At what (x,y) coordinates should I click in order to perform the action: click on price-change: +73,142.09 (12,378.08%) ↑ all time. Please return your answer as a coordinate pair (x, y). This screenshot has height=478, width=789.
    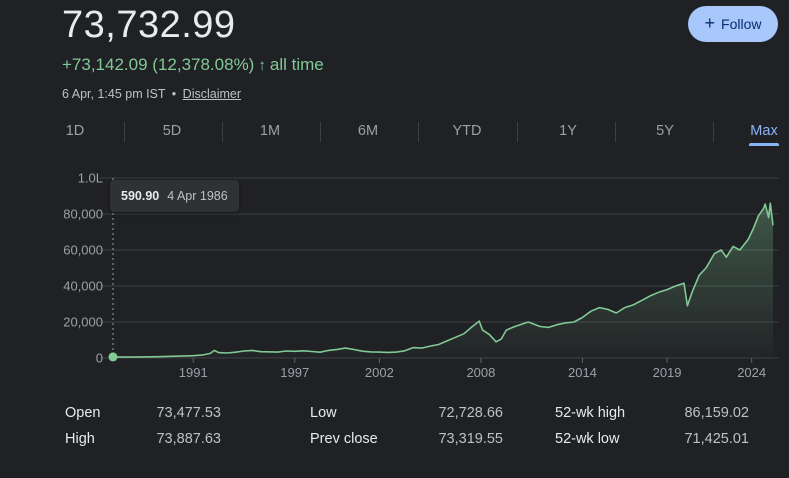
    Looking at the image, I should click on (193, 65).